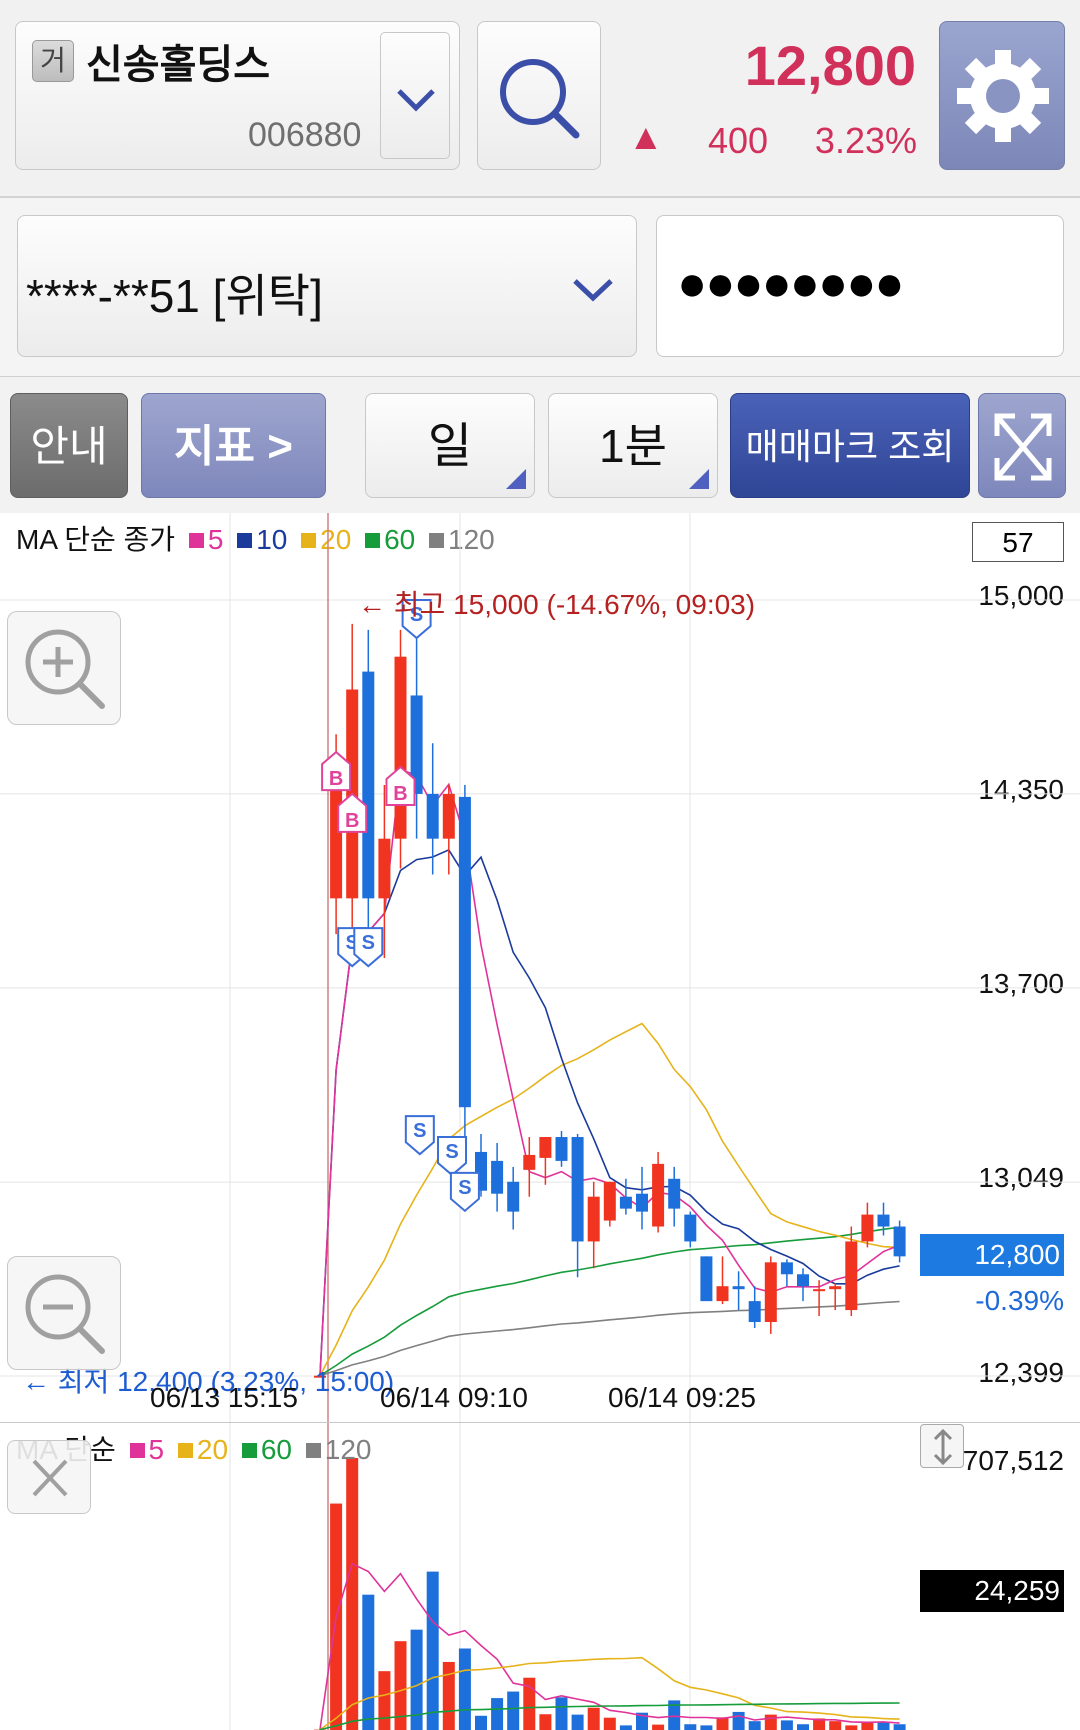 This screenshot has height=1730, width=1080. Describe the element at coordinates (1021, 1177) in the screenshot. I see `y-tick-label: 13,049` at that location.